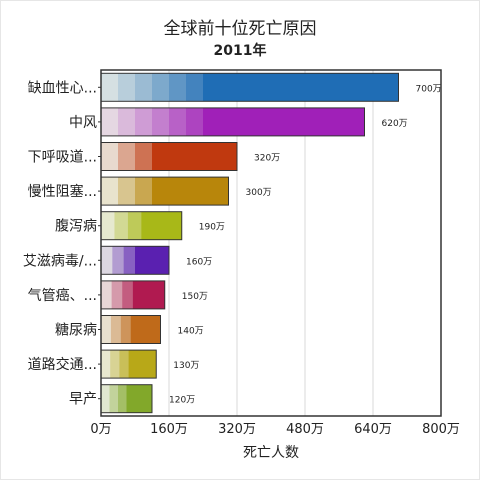 The image size is (480, 480). What do you see at coordinates (212, 228) in the screenshot?
I see `bar-value-label: 190万` at bounding box center [212, 228].